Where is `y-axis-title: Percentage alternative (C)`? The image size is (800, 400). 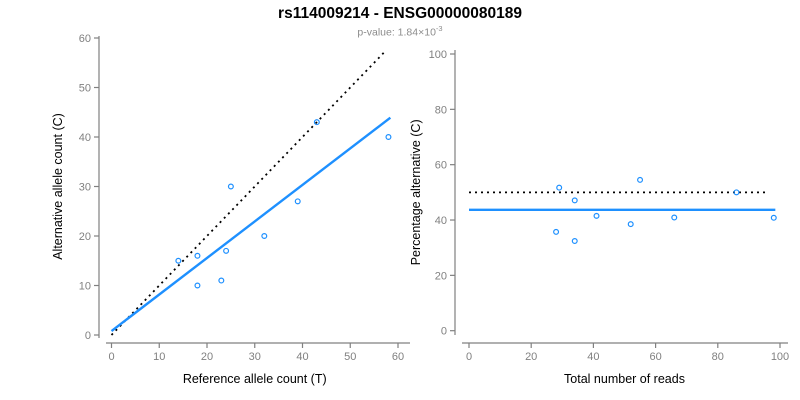
y-axis-title: Percentage alternative (C) is located at coordinates (416, 192).